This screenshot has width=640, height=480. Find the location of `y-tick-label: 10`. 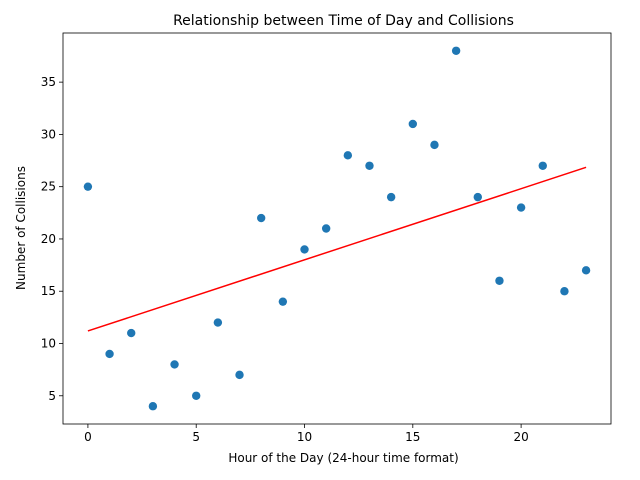

y-tick-label: 10 is located at coordinates (48, 344).